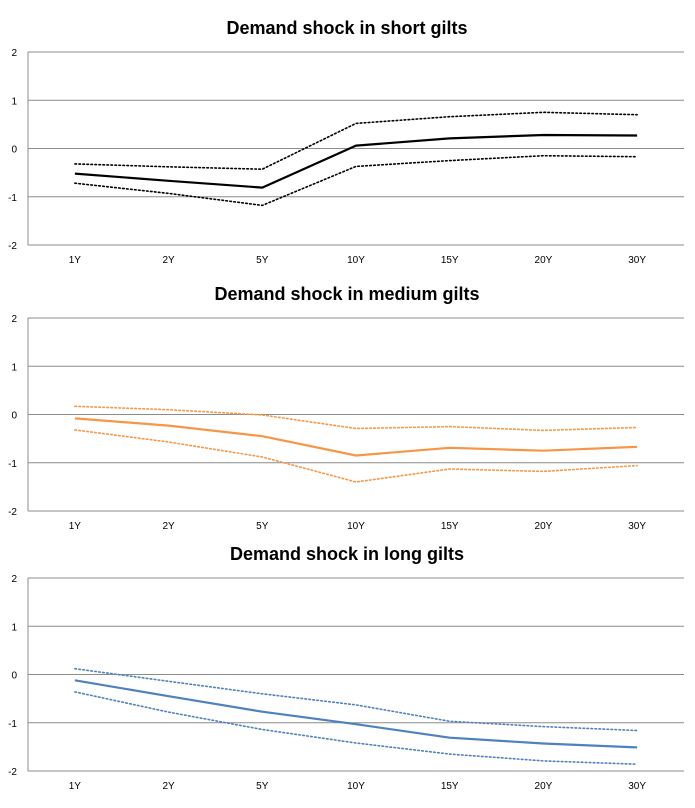 This screenshot has width=695, height=808. What do you see at coordinates (346, 28) in the screenshot?
I see `chart-title: Demand shock in short gilts` at bounding box center [346, 28].